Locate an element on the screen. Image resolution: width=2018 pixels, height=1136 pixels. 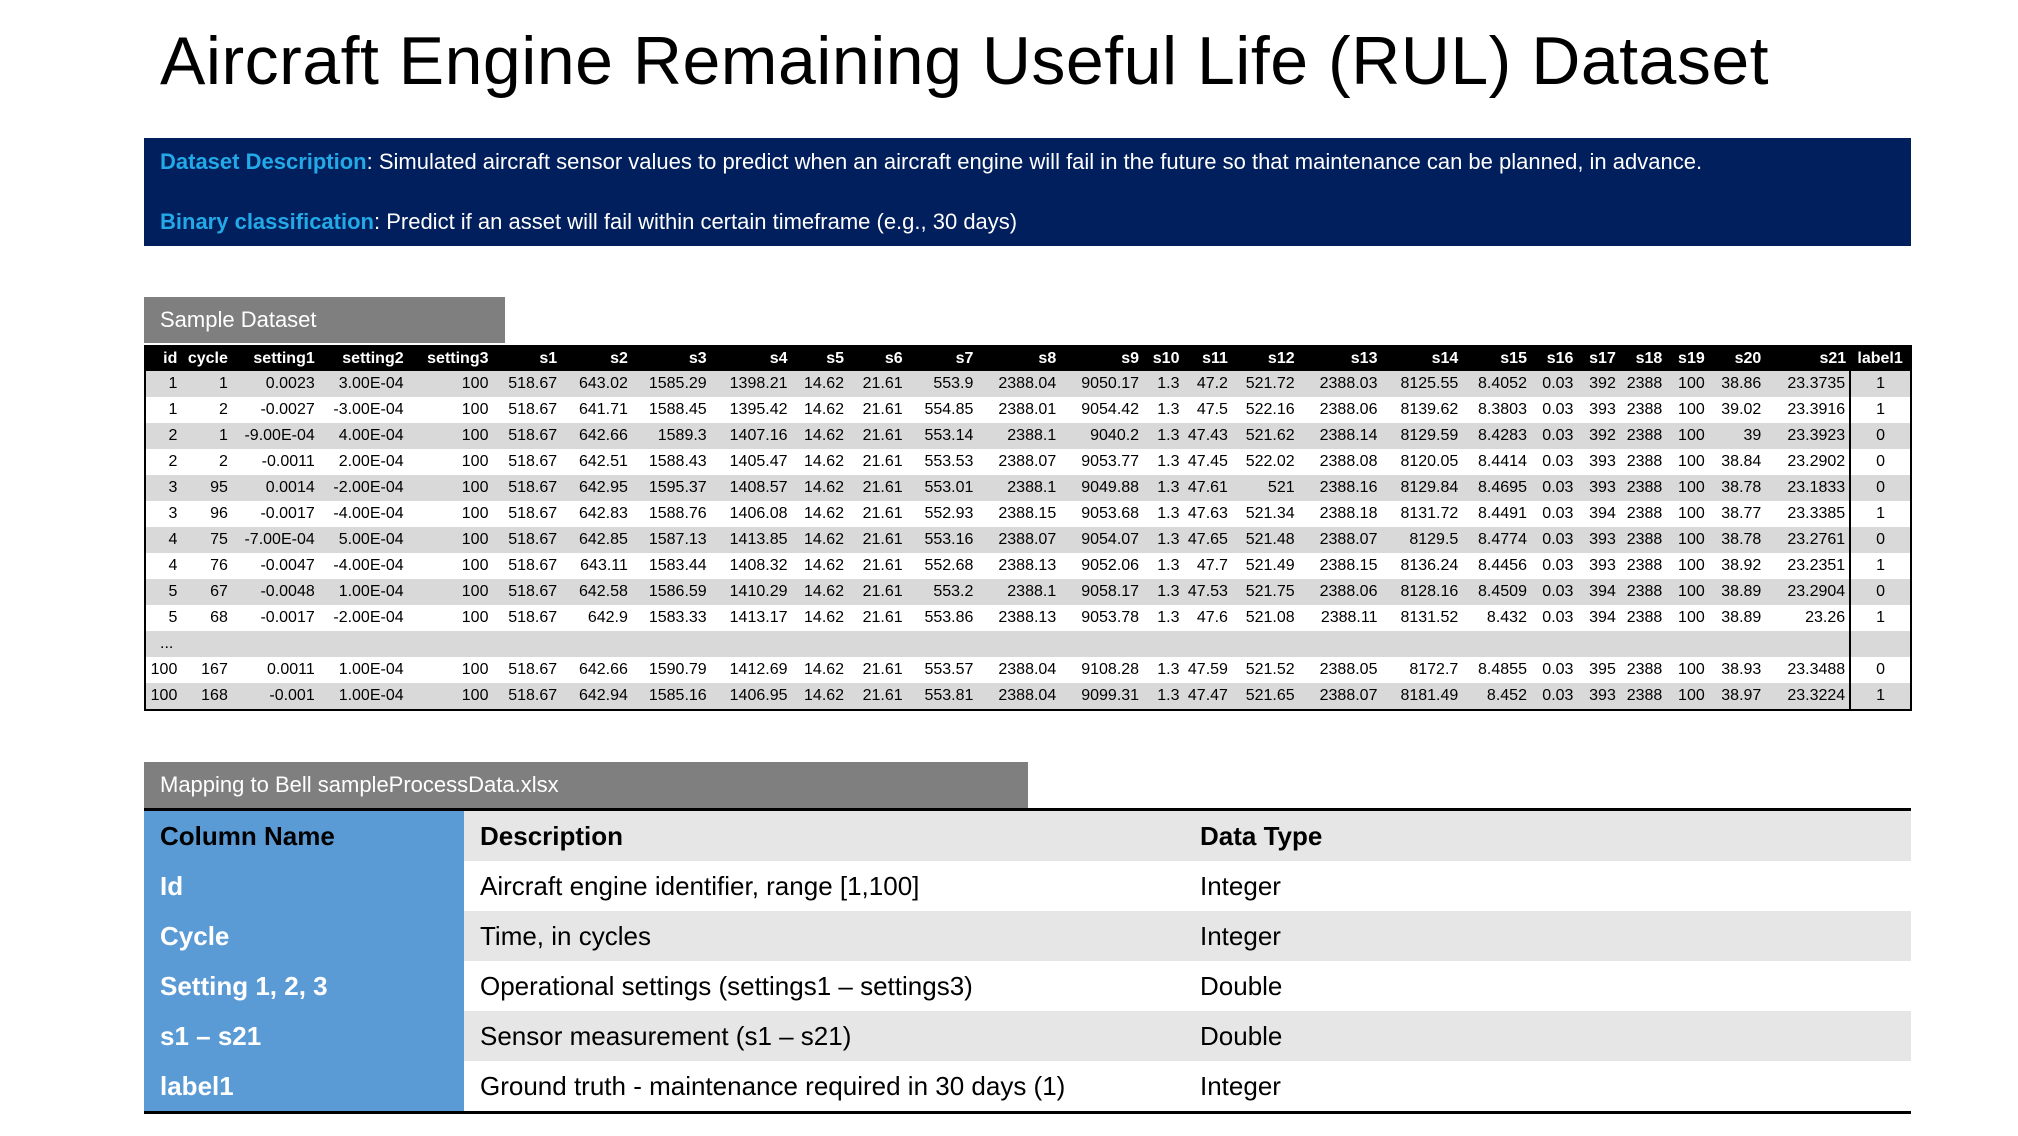
description-key: Dataset Description is located at coordinates (263, 161).